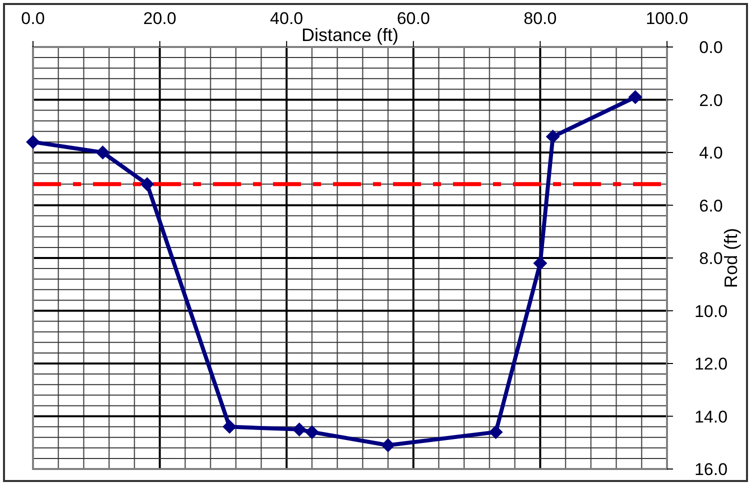 This screenshot has height=487, width=751. I want to click on y-tick-label: 4.0, so click(711, 153).